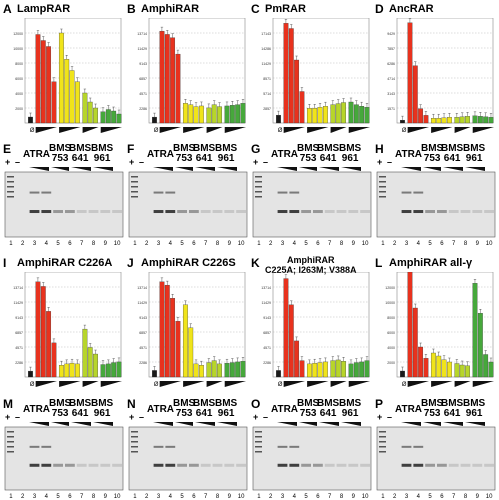  Describe the element at coordinates (267, 363) in the screenshot. I see `svg-text: 2286` at that location.